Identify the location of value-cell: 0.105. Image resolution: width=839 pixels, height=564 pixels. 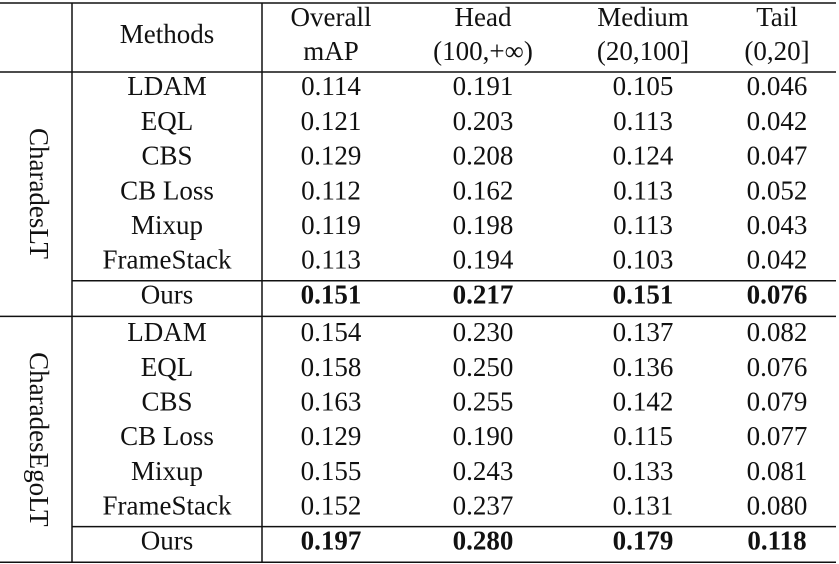
(643, 86).